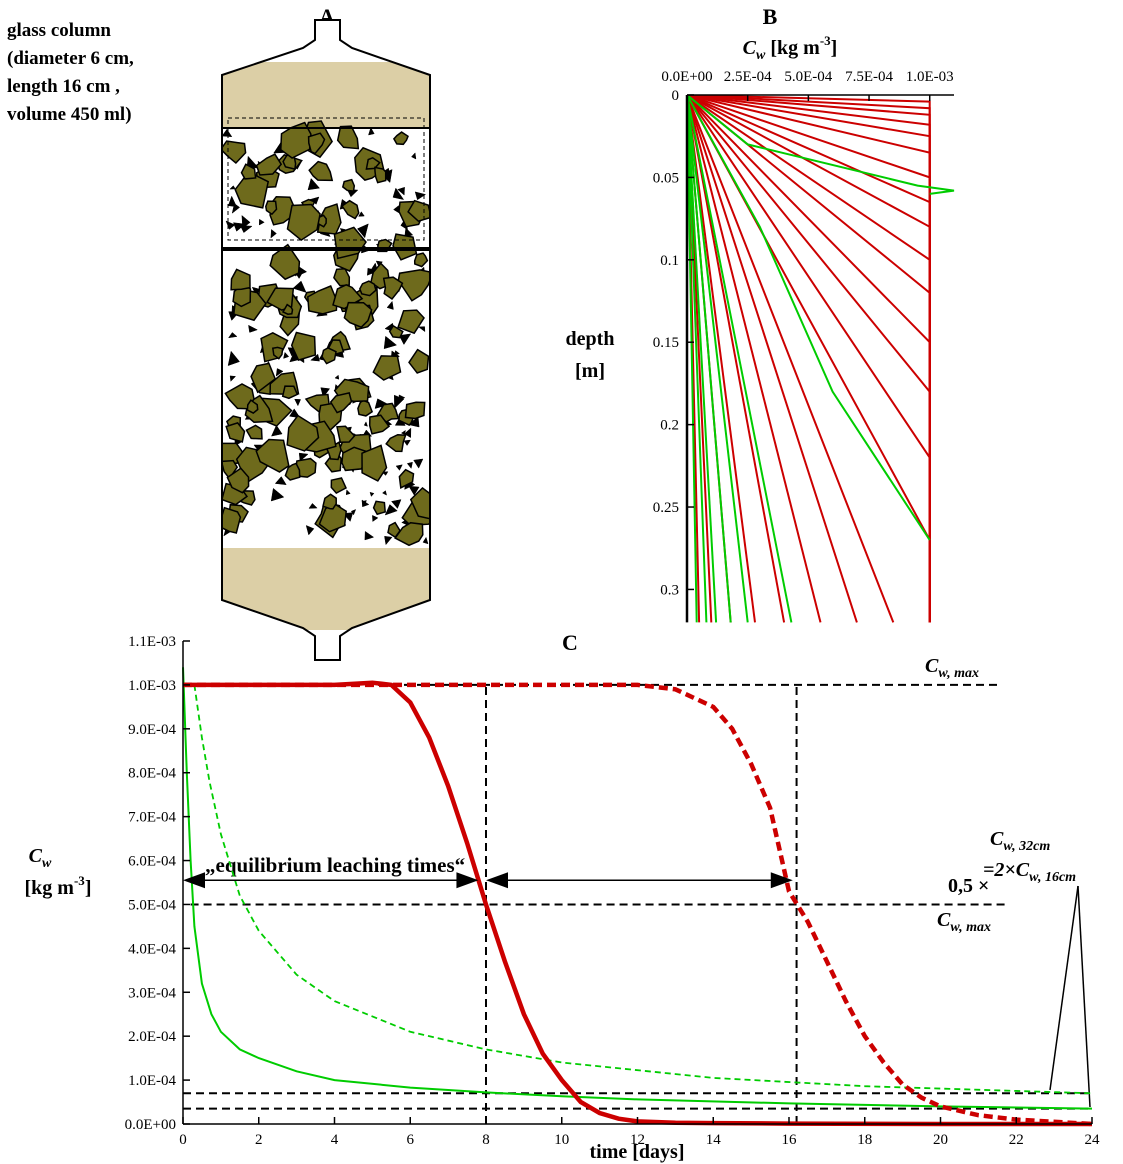 Image resolution: width=1123 pixels, height=1164 pixels. Describe the element at coordinates (999, 870) in the screenshot. I see `pre: =2×` at that location.